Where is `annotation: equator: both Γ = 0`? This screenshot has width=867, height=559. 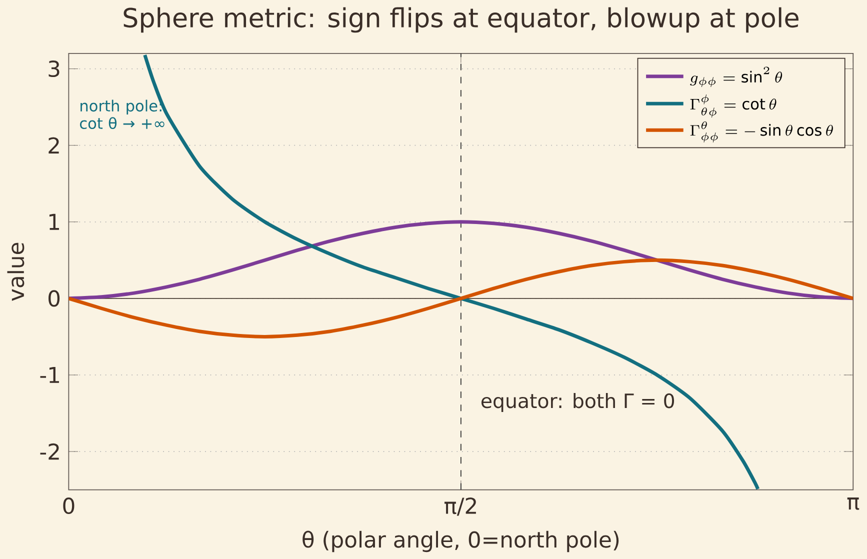 annotation: equator: both Γ = 0 is located at coordinates (578, 402).